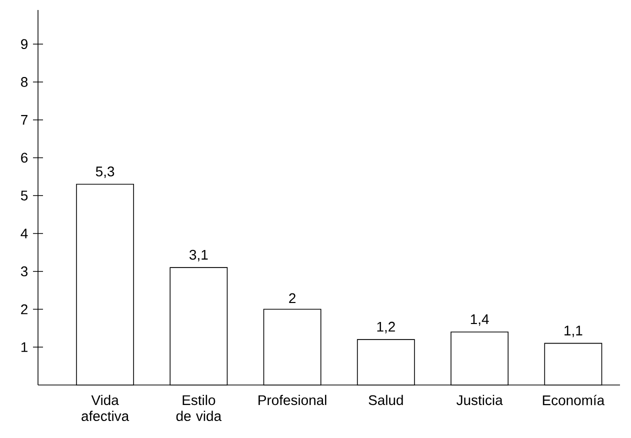 The width and height of the screenshot is (631, 438). I want to click on data-label: 1,4, so click(479, 320).